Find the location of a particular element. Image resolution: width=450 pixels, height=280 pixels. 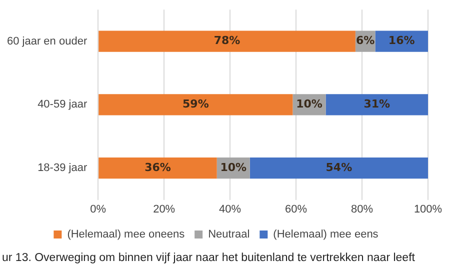

x-tick-label: 20% is located at coordinates (164, 209).